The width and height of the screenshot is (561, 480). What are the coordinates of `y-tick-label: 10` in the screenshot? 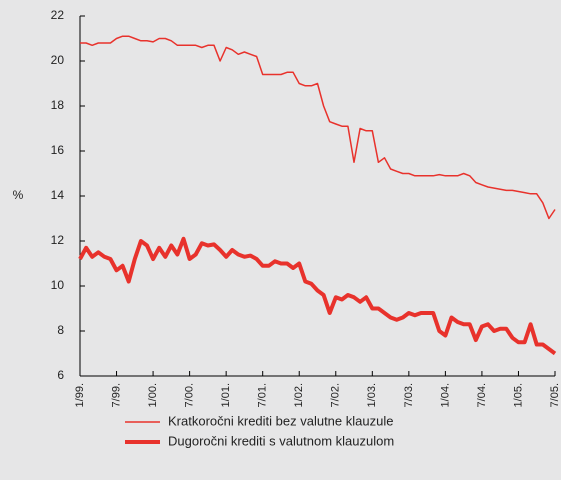 It's located at (58, 285).